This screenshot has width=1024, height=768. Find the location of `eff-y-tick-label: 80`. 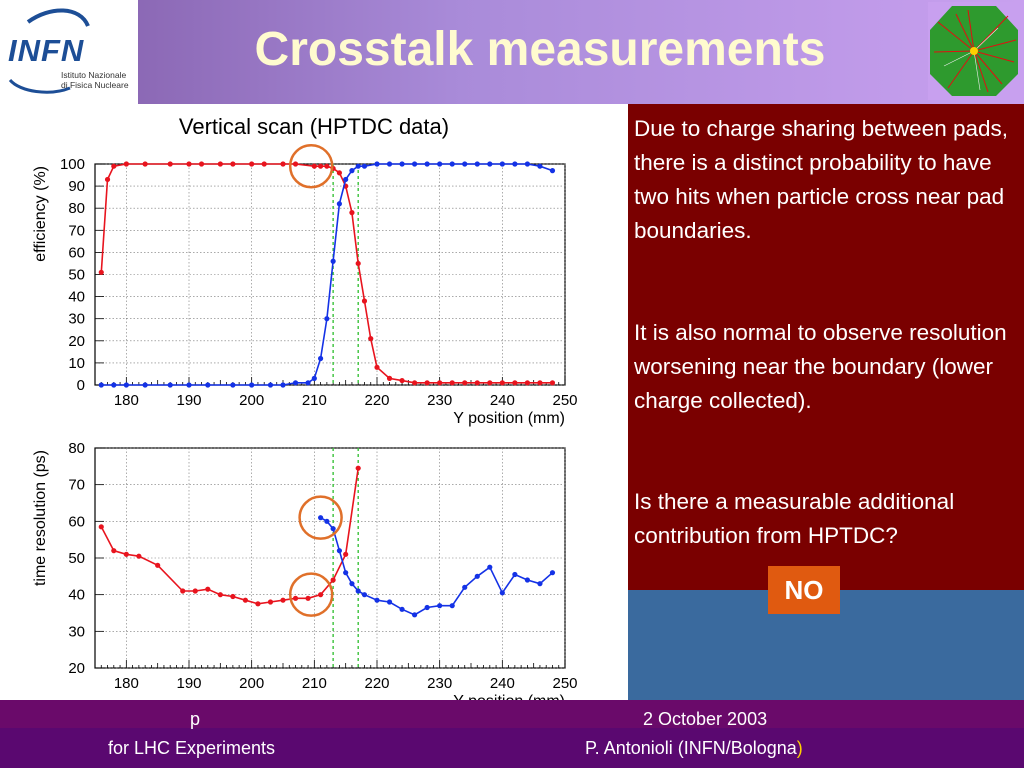

eff-y-tick-label: 80 is located at coordinates (76, 208).